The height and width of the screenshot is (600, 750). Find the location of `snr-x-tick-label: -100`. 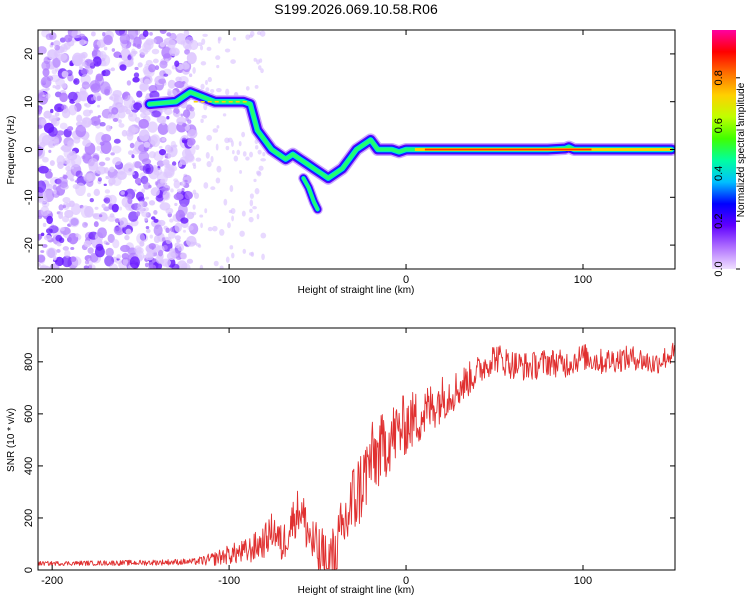

snr-x-tick-label: -100 is located at coordinates (229, 581).